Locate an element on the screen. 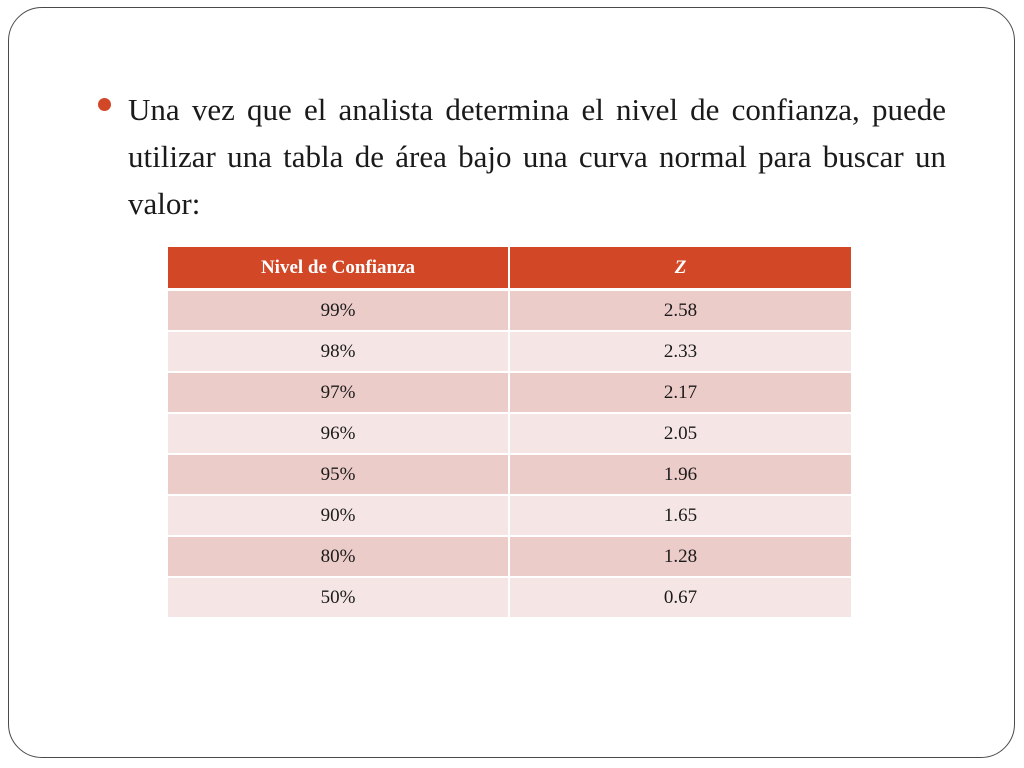 The image size is (1024, 768). table-row: 90% 1.65 is located at coordinates (509, 515).